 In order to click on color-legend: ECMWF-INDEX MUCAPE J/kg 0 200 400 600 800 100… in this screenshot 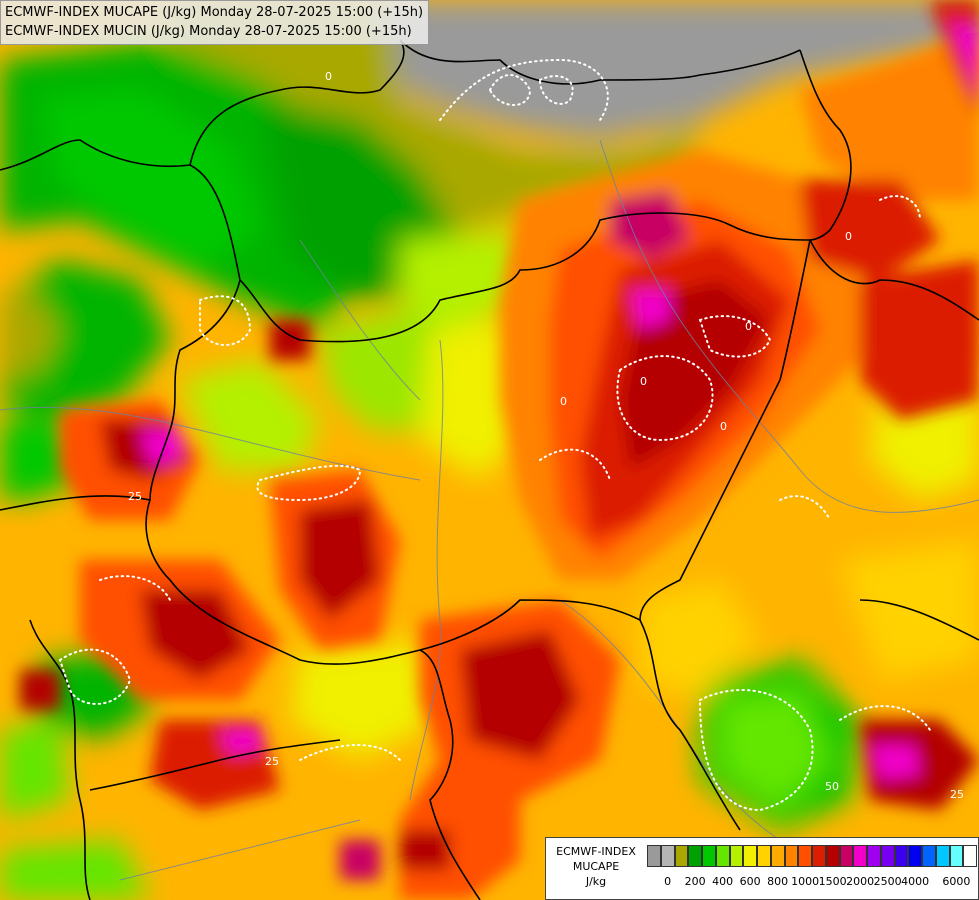, I will do `click(762, 868)`.